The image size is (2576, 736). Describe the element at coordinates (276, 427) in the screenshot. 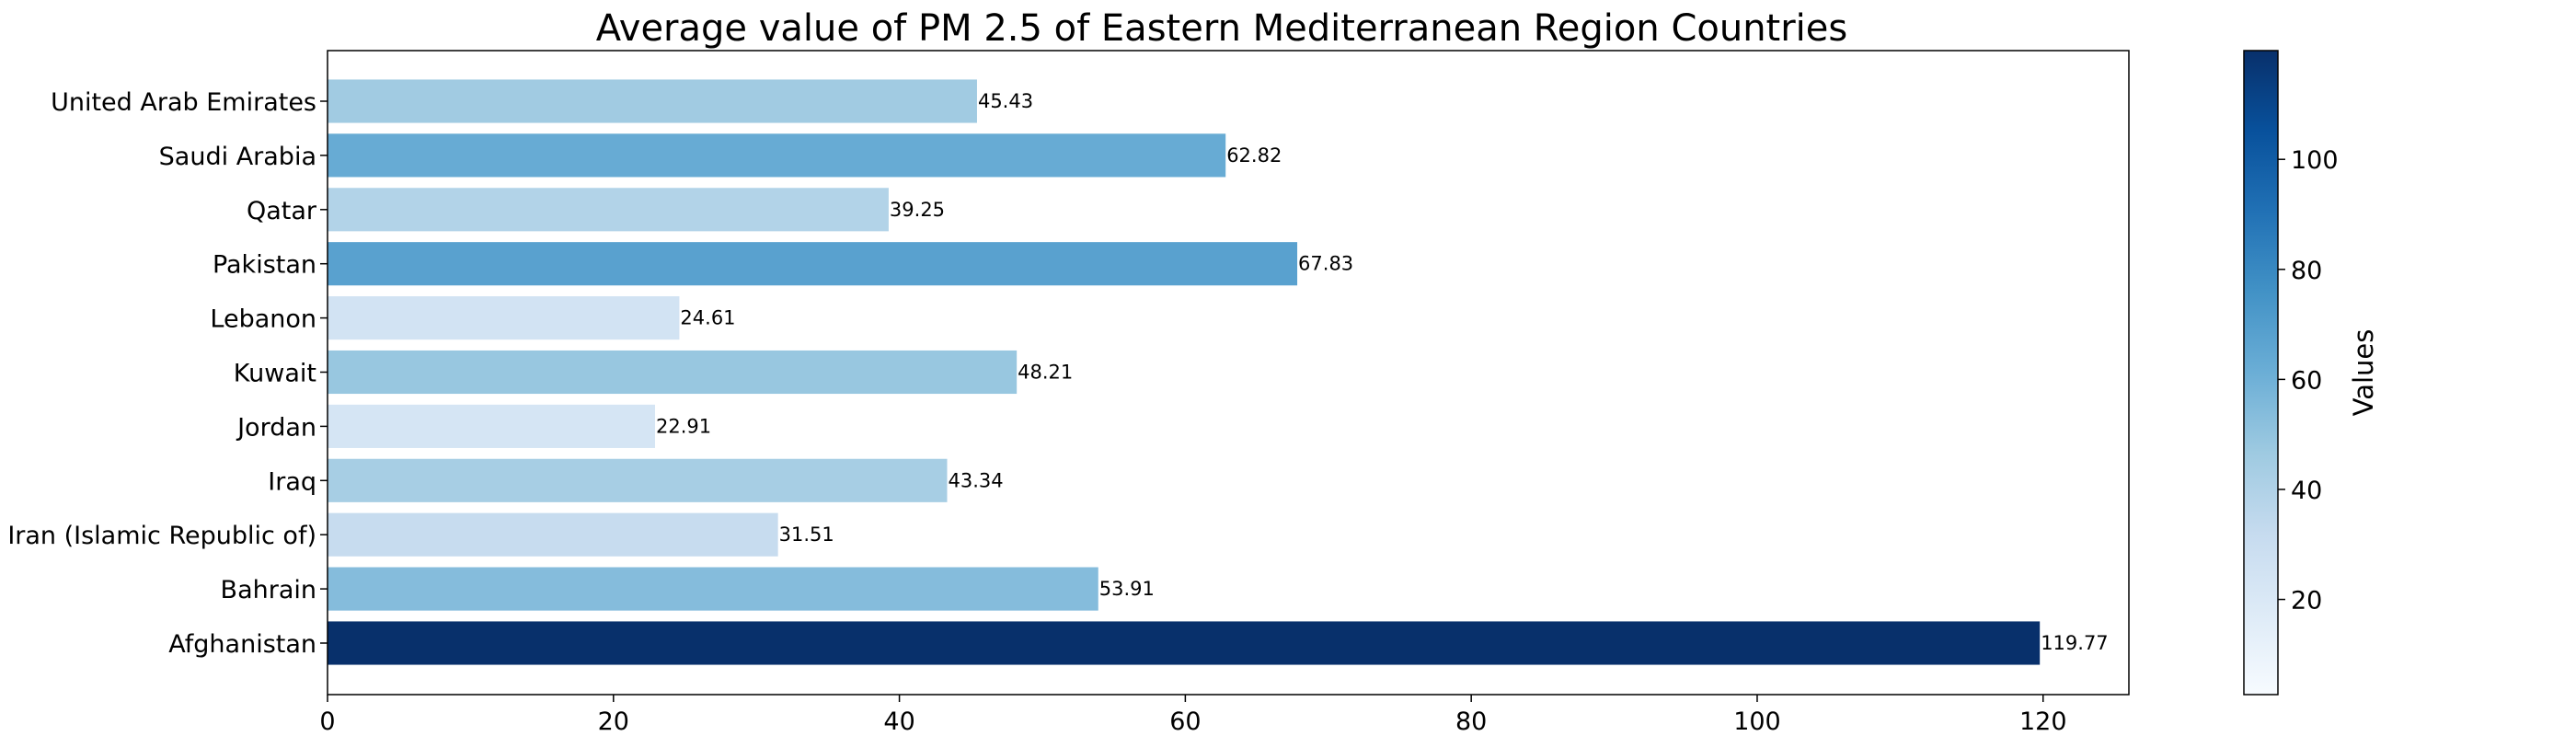

I see `y-tick-label-jordan: Jordan` at that location.